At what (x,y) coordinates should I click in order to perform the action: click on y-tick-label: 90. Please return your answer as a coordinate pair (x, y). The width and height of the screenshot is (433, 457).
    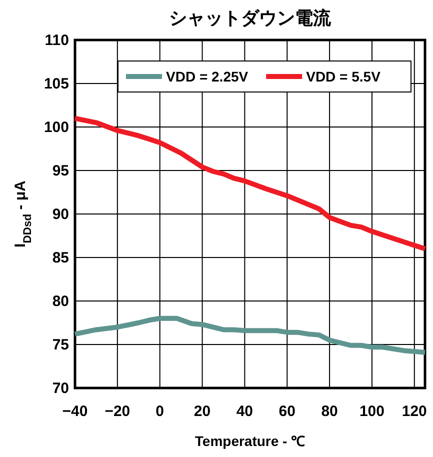
    Looking at the image, I should click on (60, 214).